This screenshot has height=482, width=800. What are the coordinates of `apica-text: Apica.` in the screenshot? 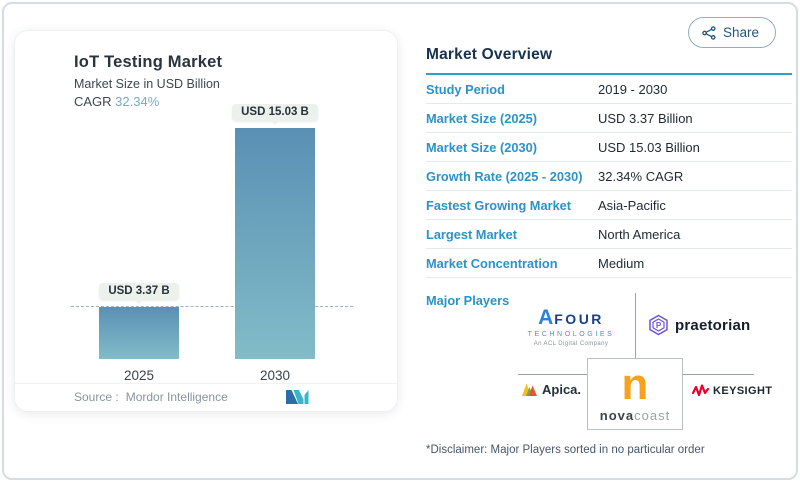 It's located at (562, 389).